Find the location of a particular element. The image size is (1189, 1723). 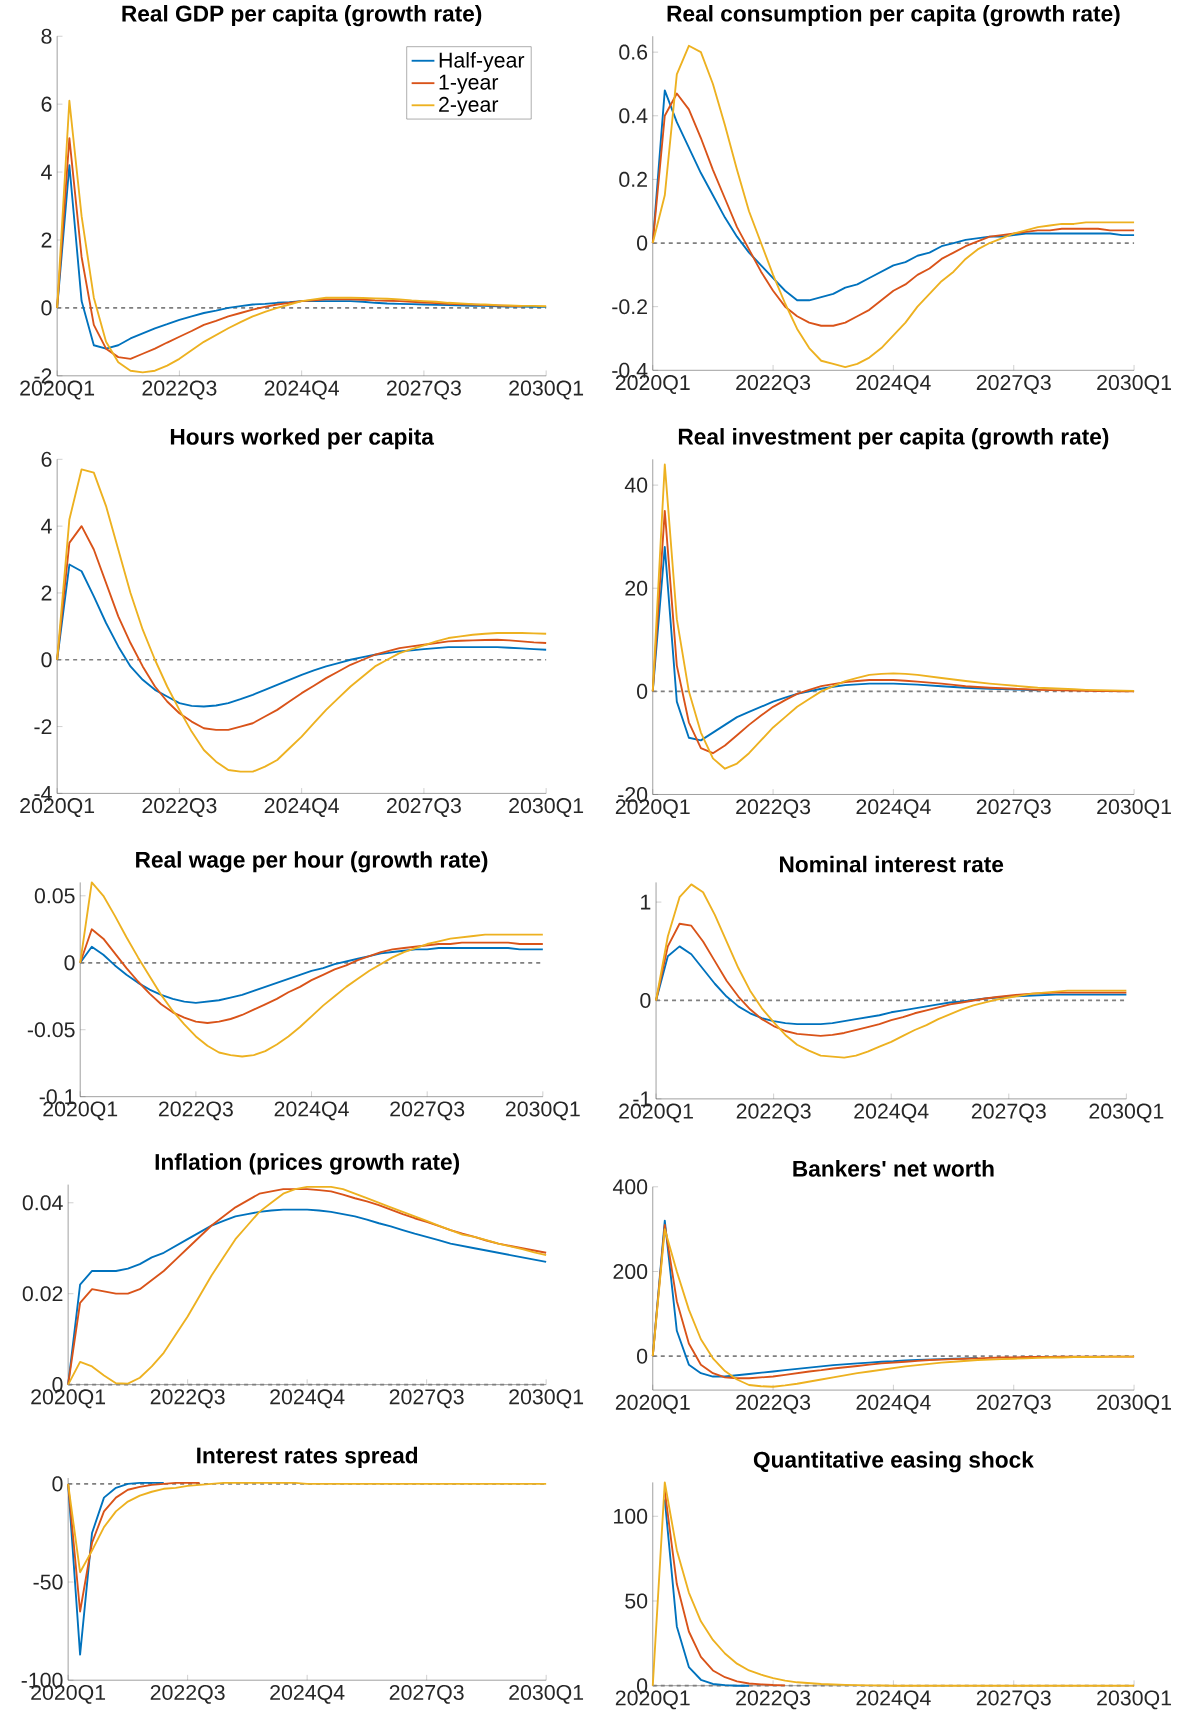

y-tick-label: 1 is located at coordinates (646, 902).